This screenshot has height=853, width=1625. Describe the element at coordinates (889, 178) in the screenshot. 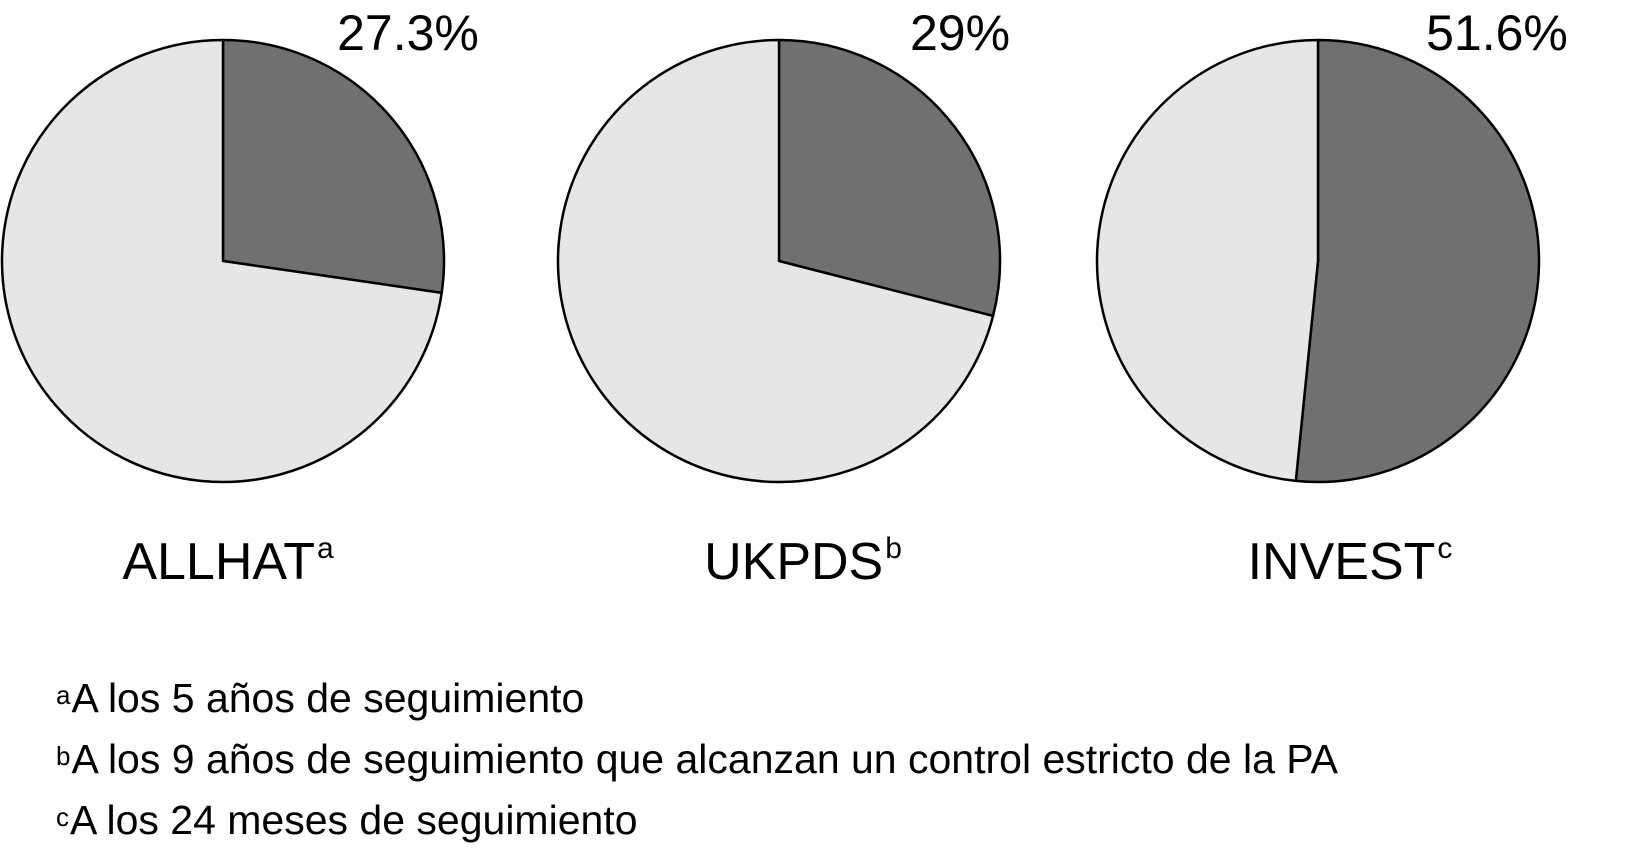

I see `pie-slice-ukpds-highlight` at that location.